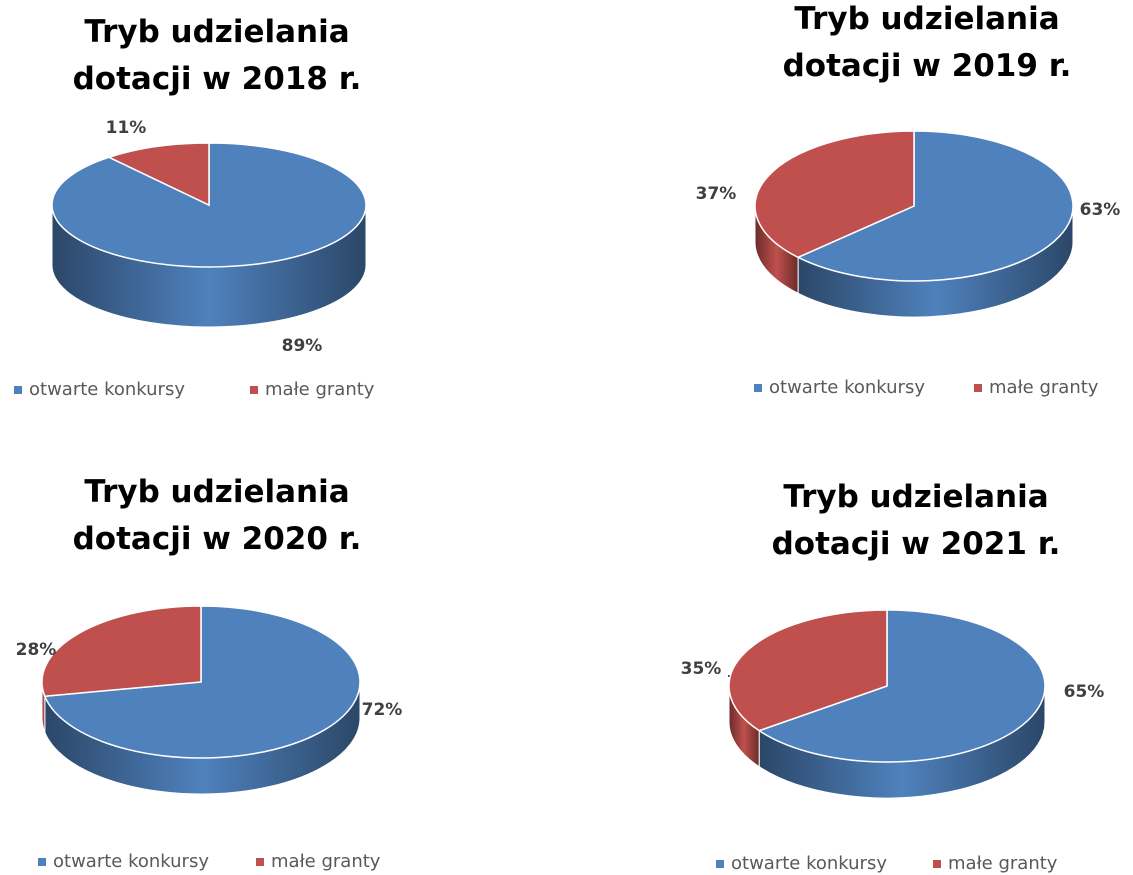  Describe the element at coordinates (217, 55) in the screenshot. I see `chart-title: Tryb udzielania dotacji w 2018 r.` at that location.